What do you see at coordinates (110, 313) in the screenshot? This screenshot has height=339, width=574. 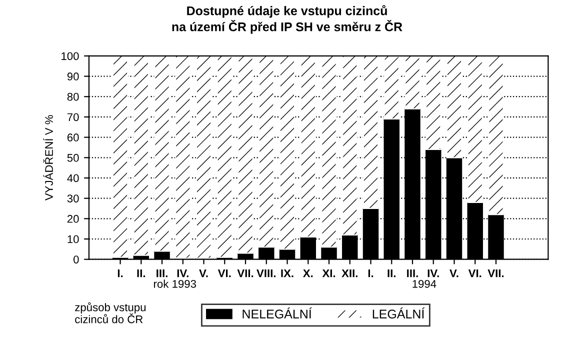 I see `legend-title: způsob vstupu cizinců do ČR` at bounding box center [110, 313].